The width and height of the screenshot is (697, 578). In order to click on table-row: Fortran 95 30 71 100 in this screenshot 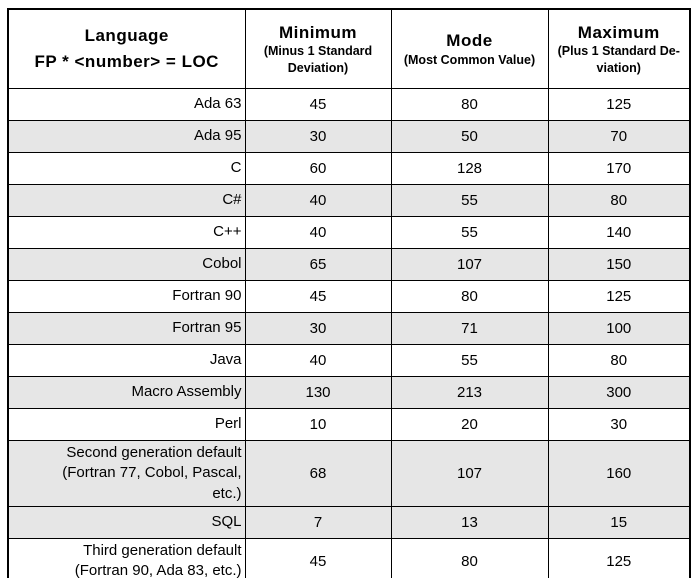, I will do `click(349, 328)`.